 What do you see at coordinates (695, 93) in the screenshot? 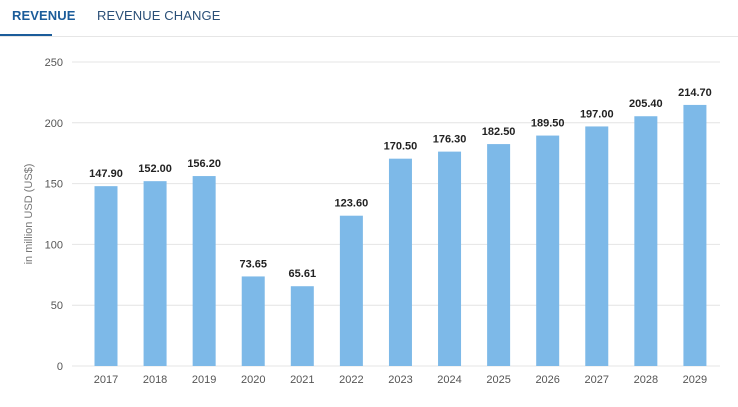
I see `data-label-2029: 214.70` at bounding box center [695, 93].